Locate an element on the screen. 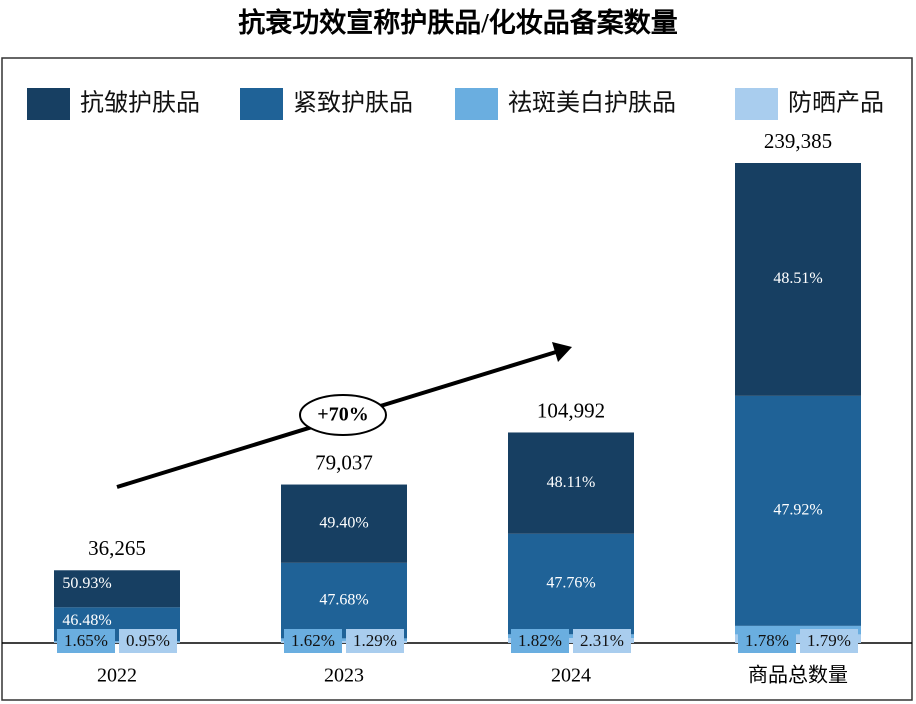 The image size is (916, 704). segment-label: 47.76% is located at coordinates (570, 583).